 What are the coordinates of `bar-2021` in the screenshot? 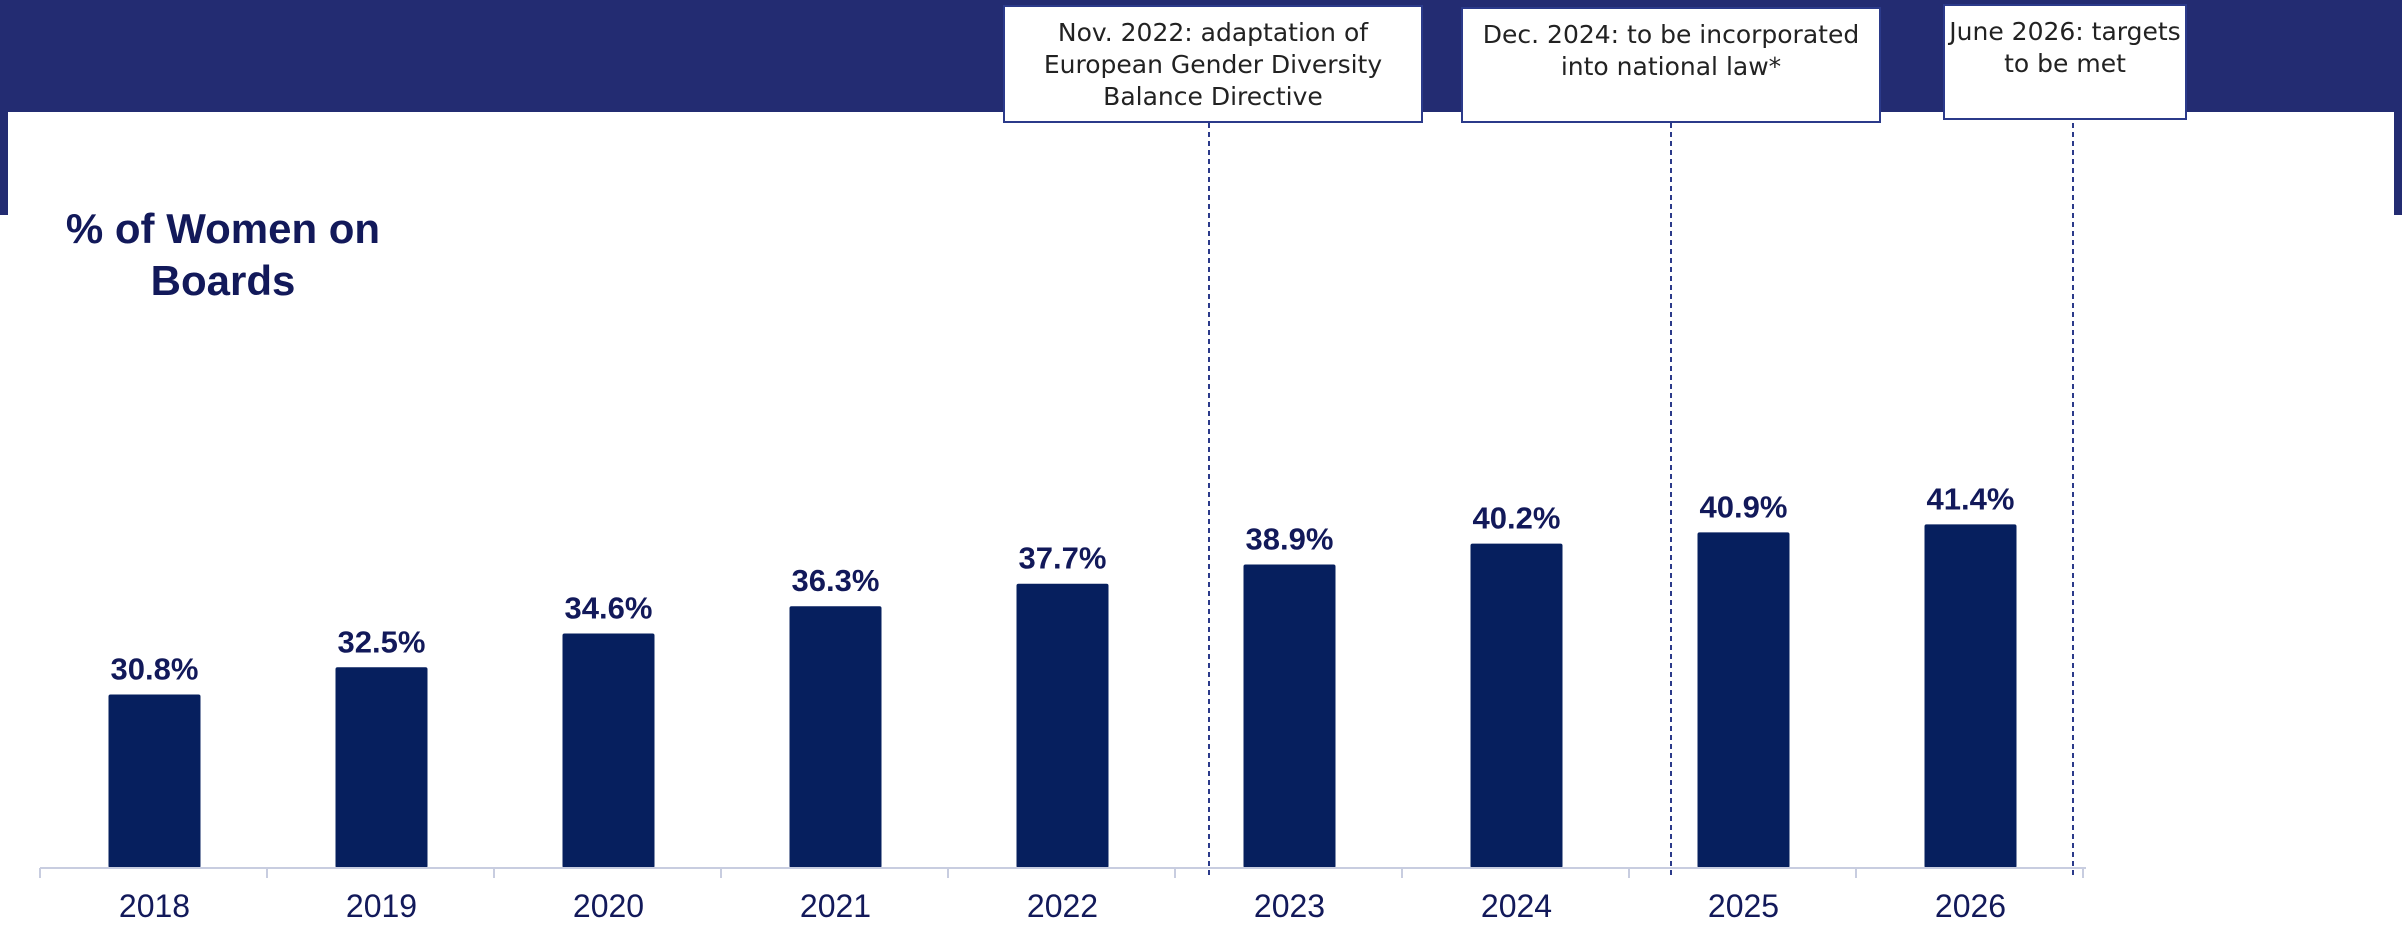 It's located at (835, 737).